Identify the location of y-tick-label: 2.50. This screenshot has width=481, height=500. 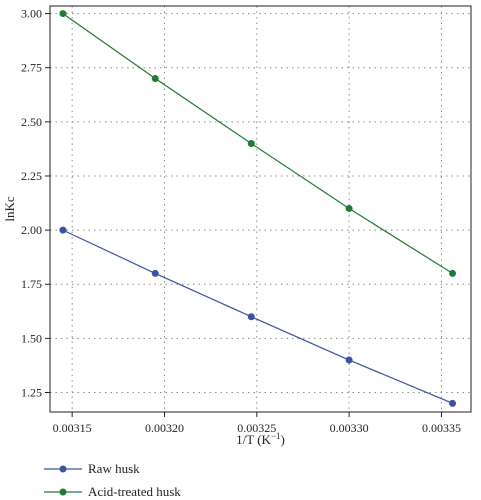
(31, 122).